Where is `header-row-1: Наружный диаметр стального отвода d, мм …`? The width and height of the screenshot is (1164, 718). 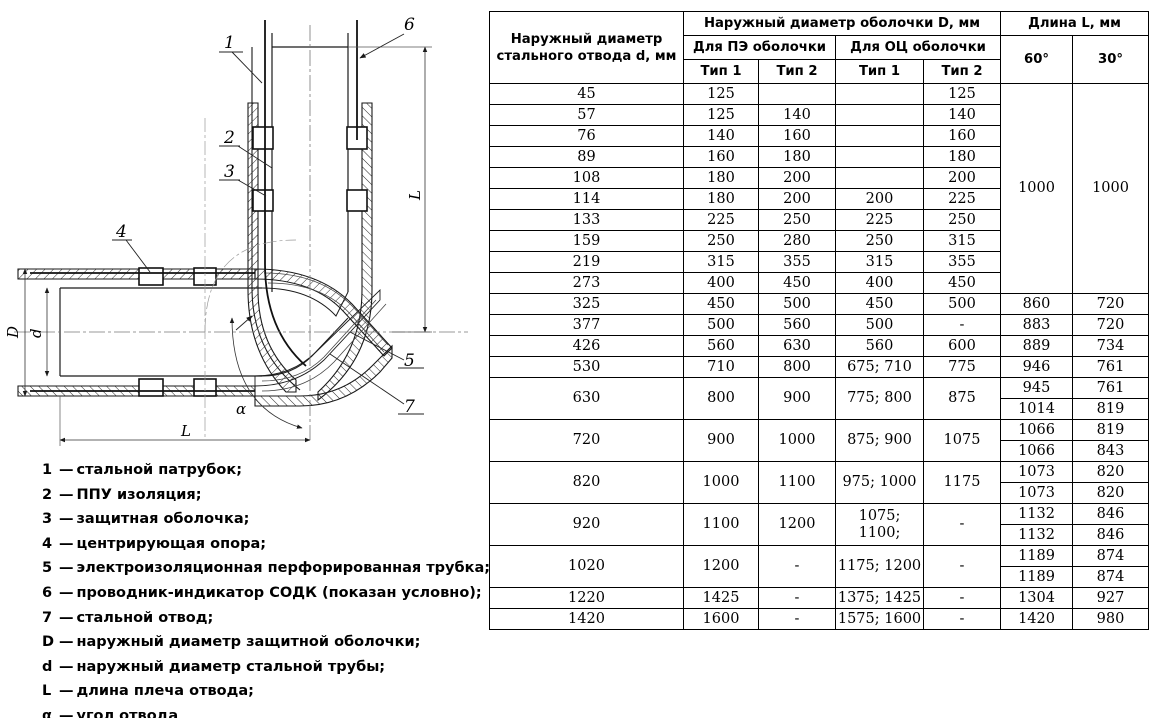 header-row-1: Наружный диаметр стального отвода d, мм … is located at coordinates (819, 47).